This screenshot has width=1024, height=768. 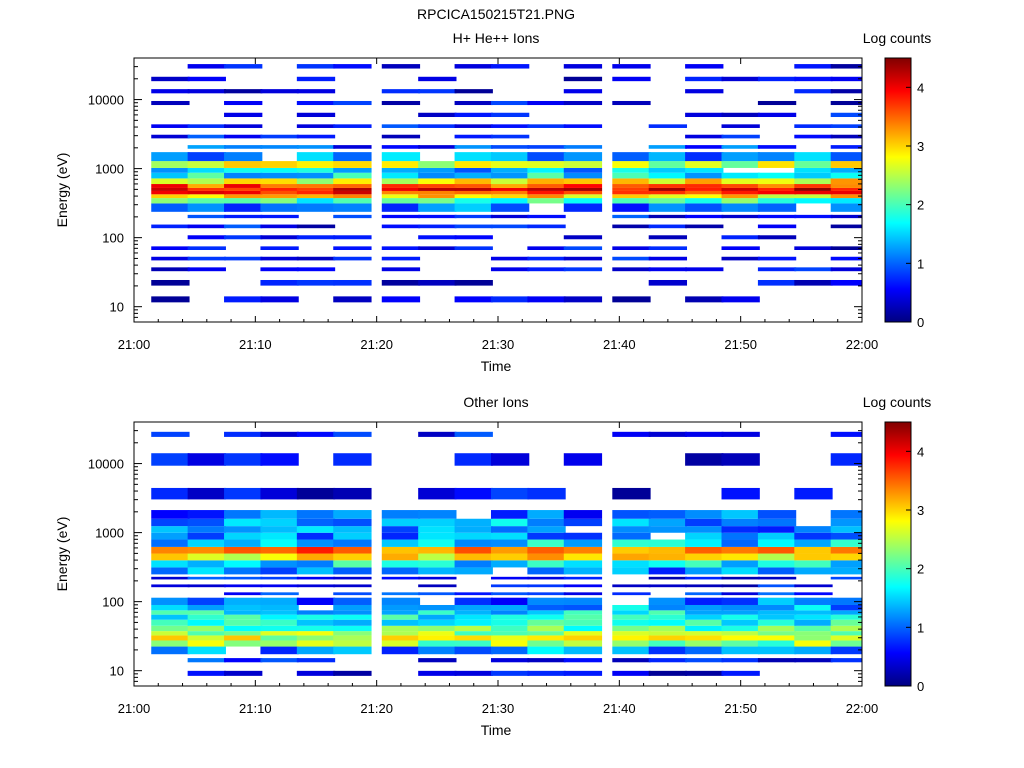 I want to click on colorbar-label: Log counts, so click(x=897, y=38).